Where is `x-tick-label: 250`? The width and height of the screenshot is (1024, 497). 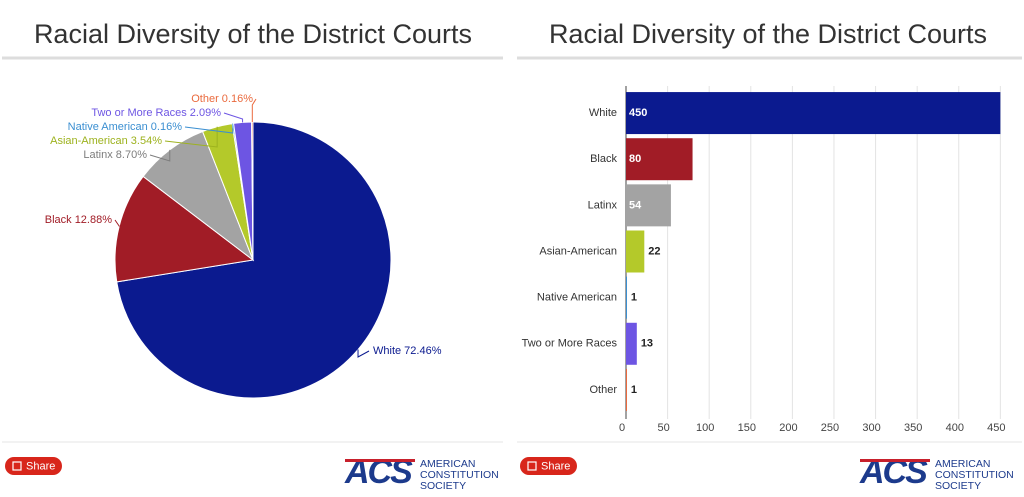
x-tick-label: 250 is located at coordinates (830, 428).